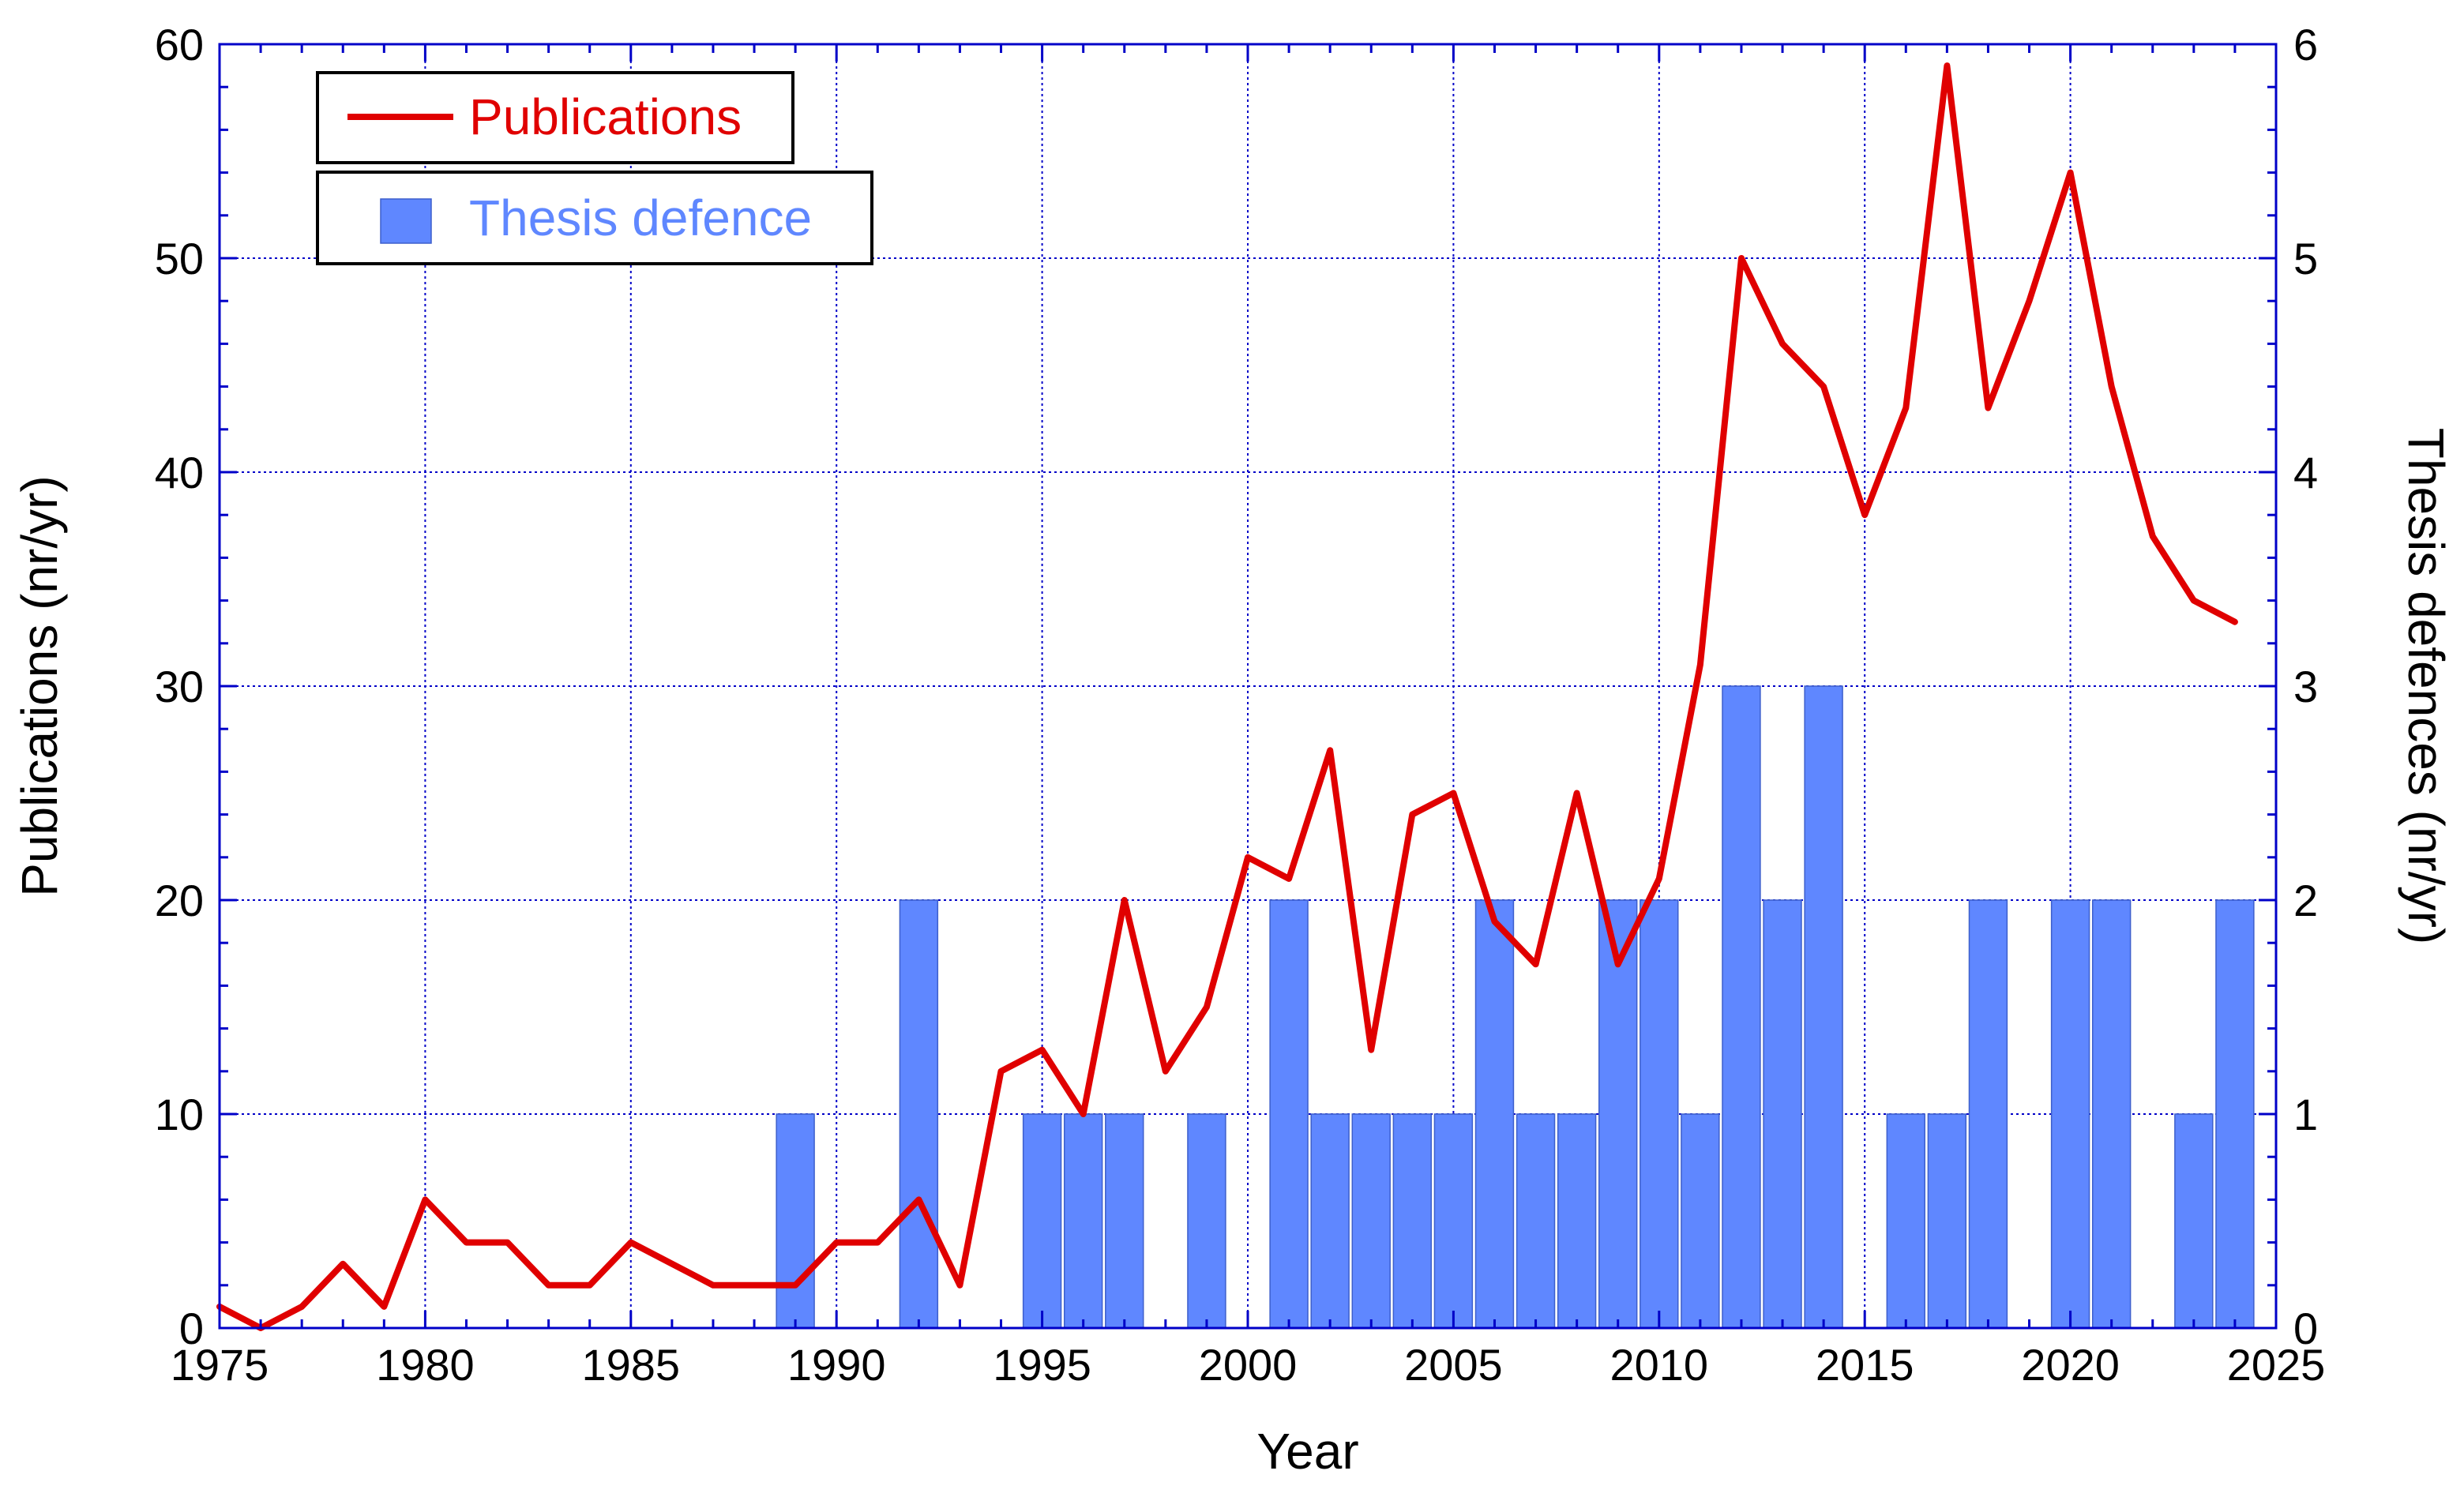 Image resolution: width=2464 pixels, height=1497 pixels. Describe the element at coordinates (179, 1114) in the screenshot. I see `y-tick-label-left: 10` at that location.